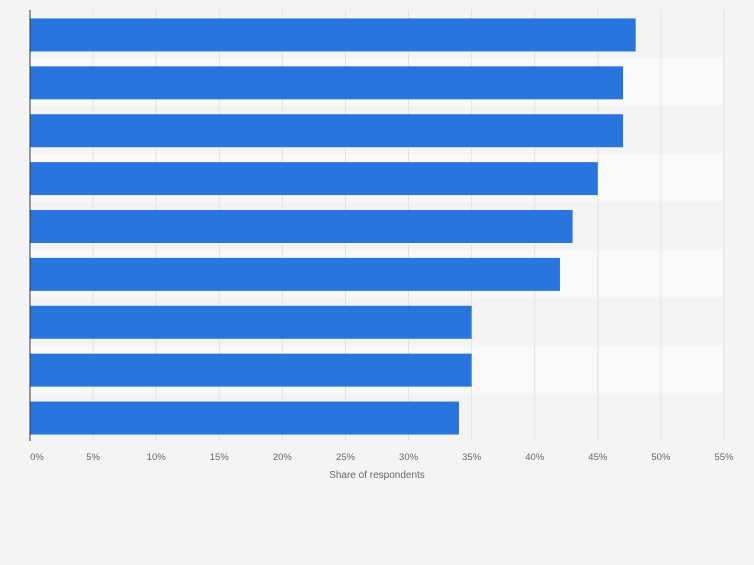 The image size is (754, 565). What do you see at coordinates (346, 457) in the screenshot?
I see `x-tick-label: 25%` at bounding box center [346, 457].